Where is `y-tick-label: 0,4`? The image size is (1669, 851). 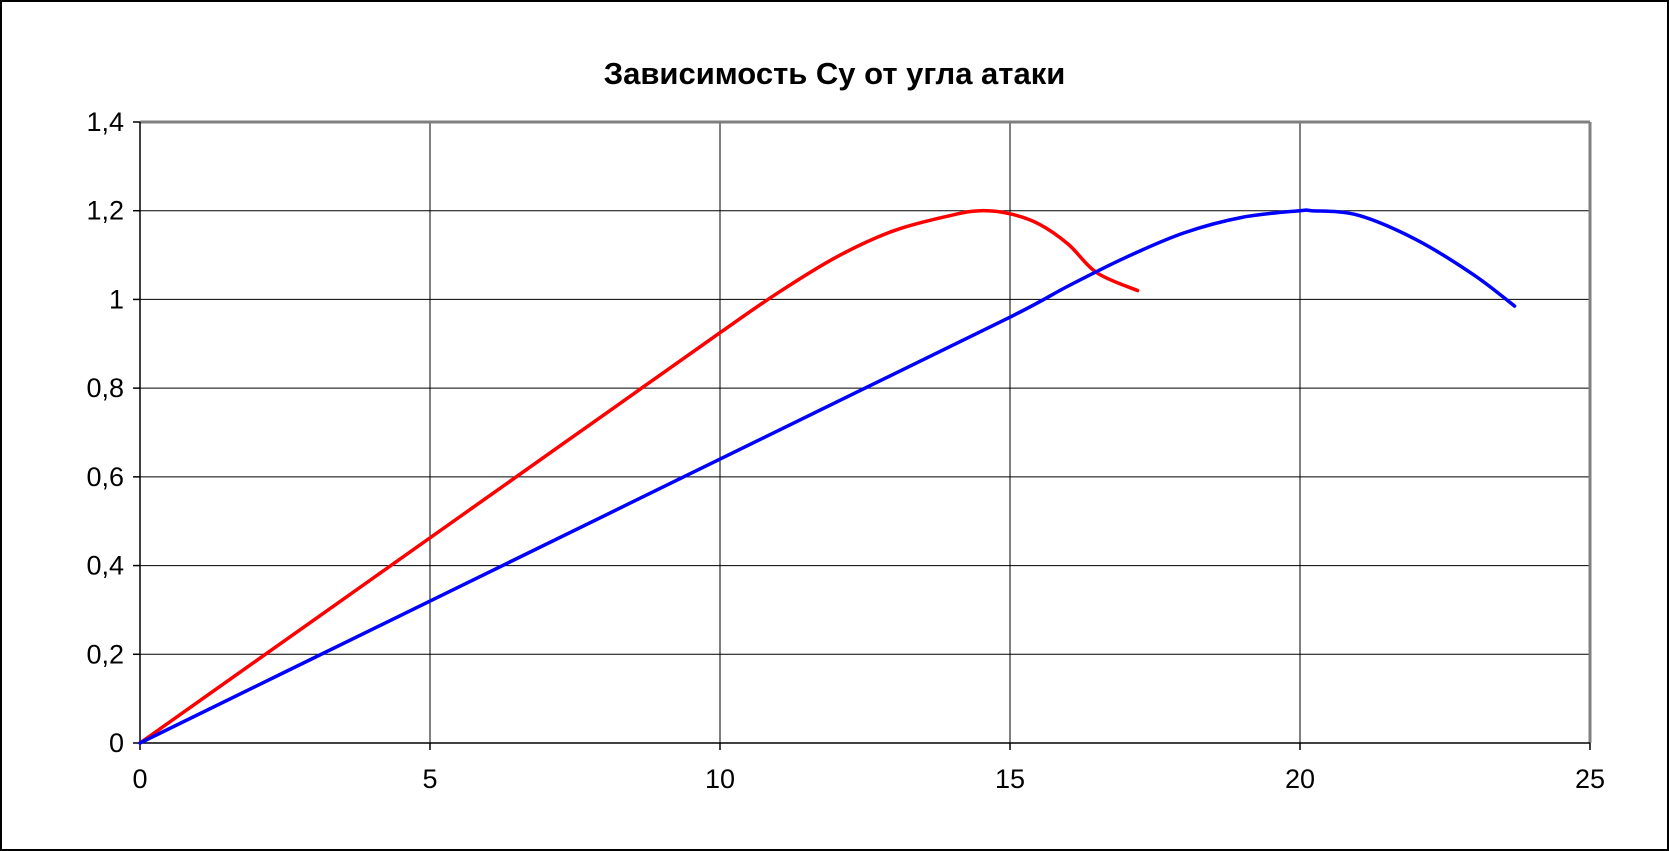
y-tick-label: 0,4 is located at coordinates (105, 566).